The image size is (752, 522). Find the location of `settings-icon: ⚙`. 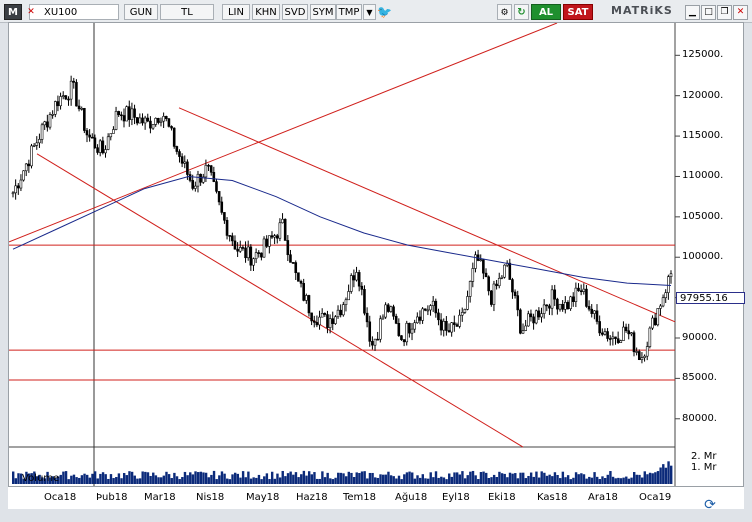

settings-icon: ⚙ is located at coordinates (504, 12).